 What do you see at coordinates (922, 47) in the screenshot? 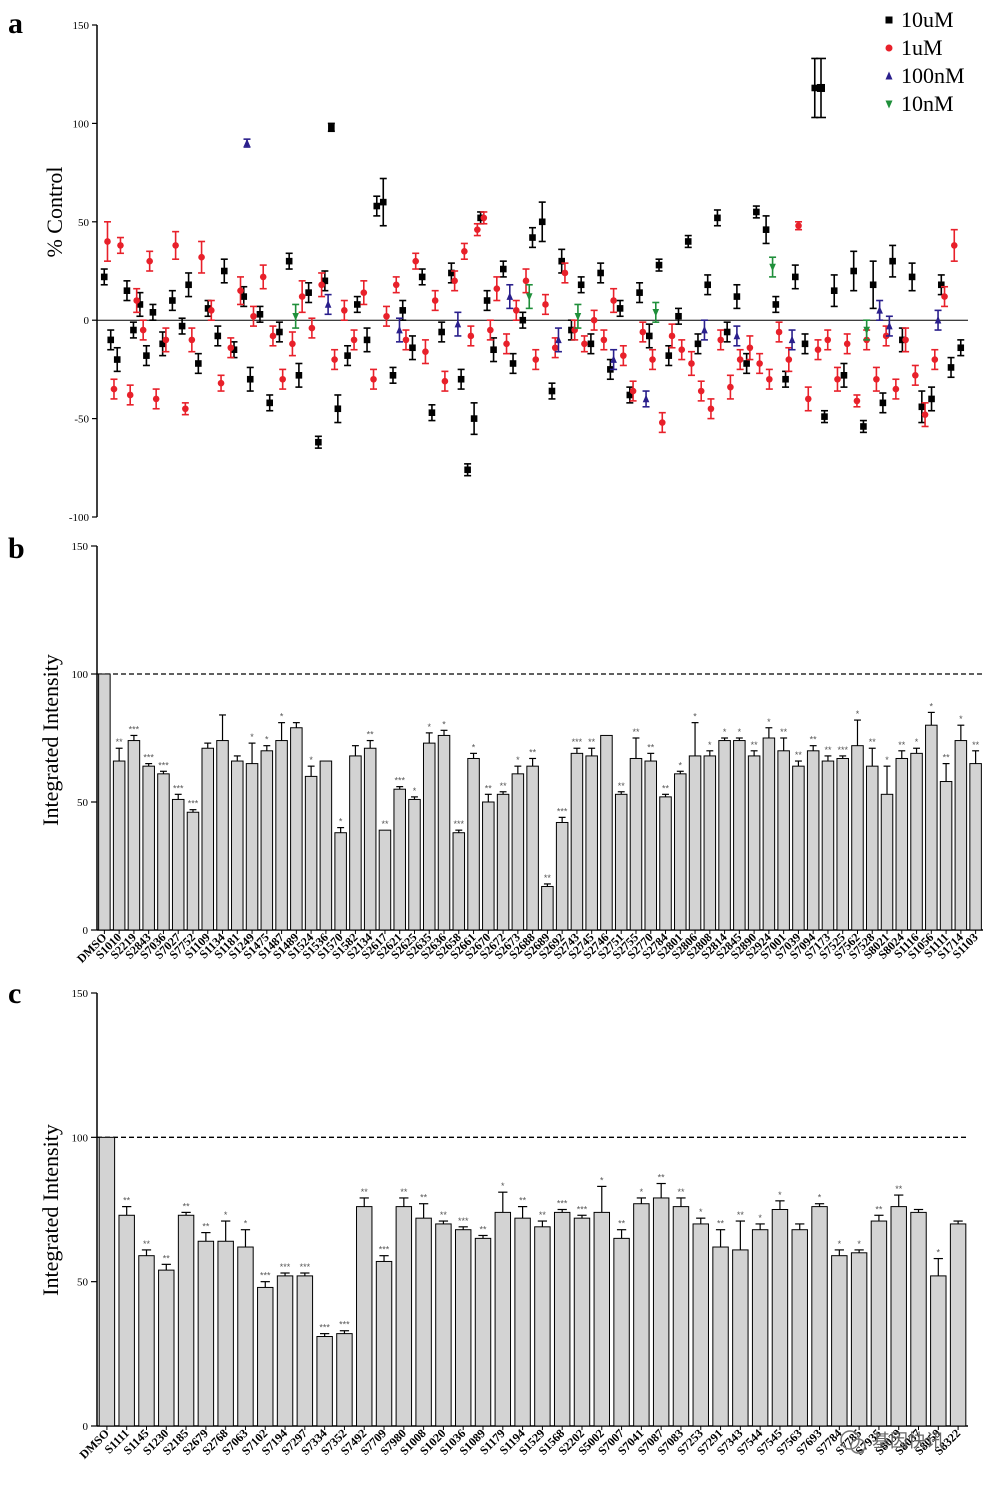
I see `legend-label-1: 1uM` at bounding box center [922, 47].